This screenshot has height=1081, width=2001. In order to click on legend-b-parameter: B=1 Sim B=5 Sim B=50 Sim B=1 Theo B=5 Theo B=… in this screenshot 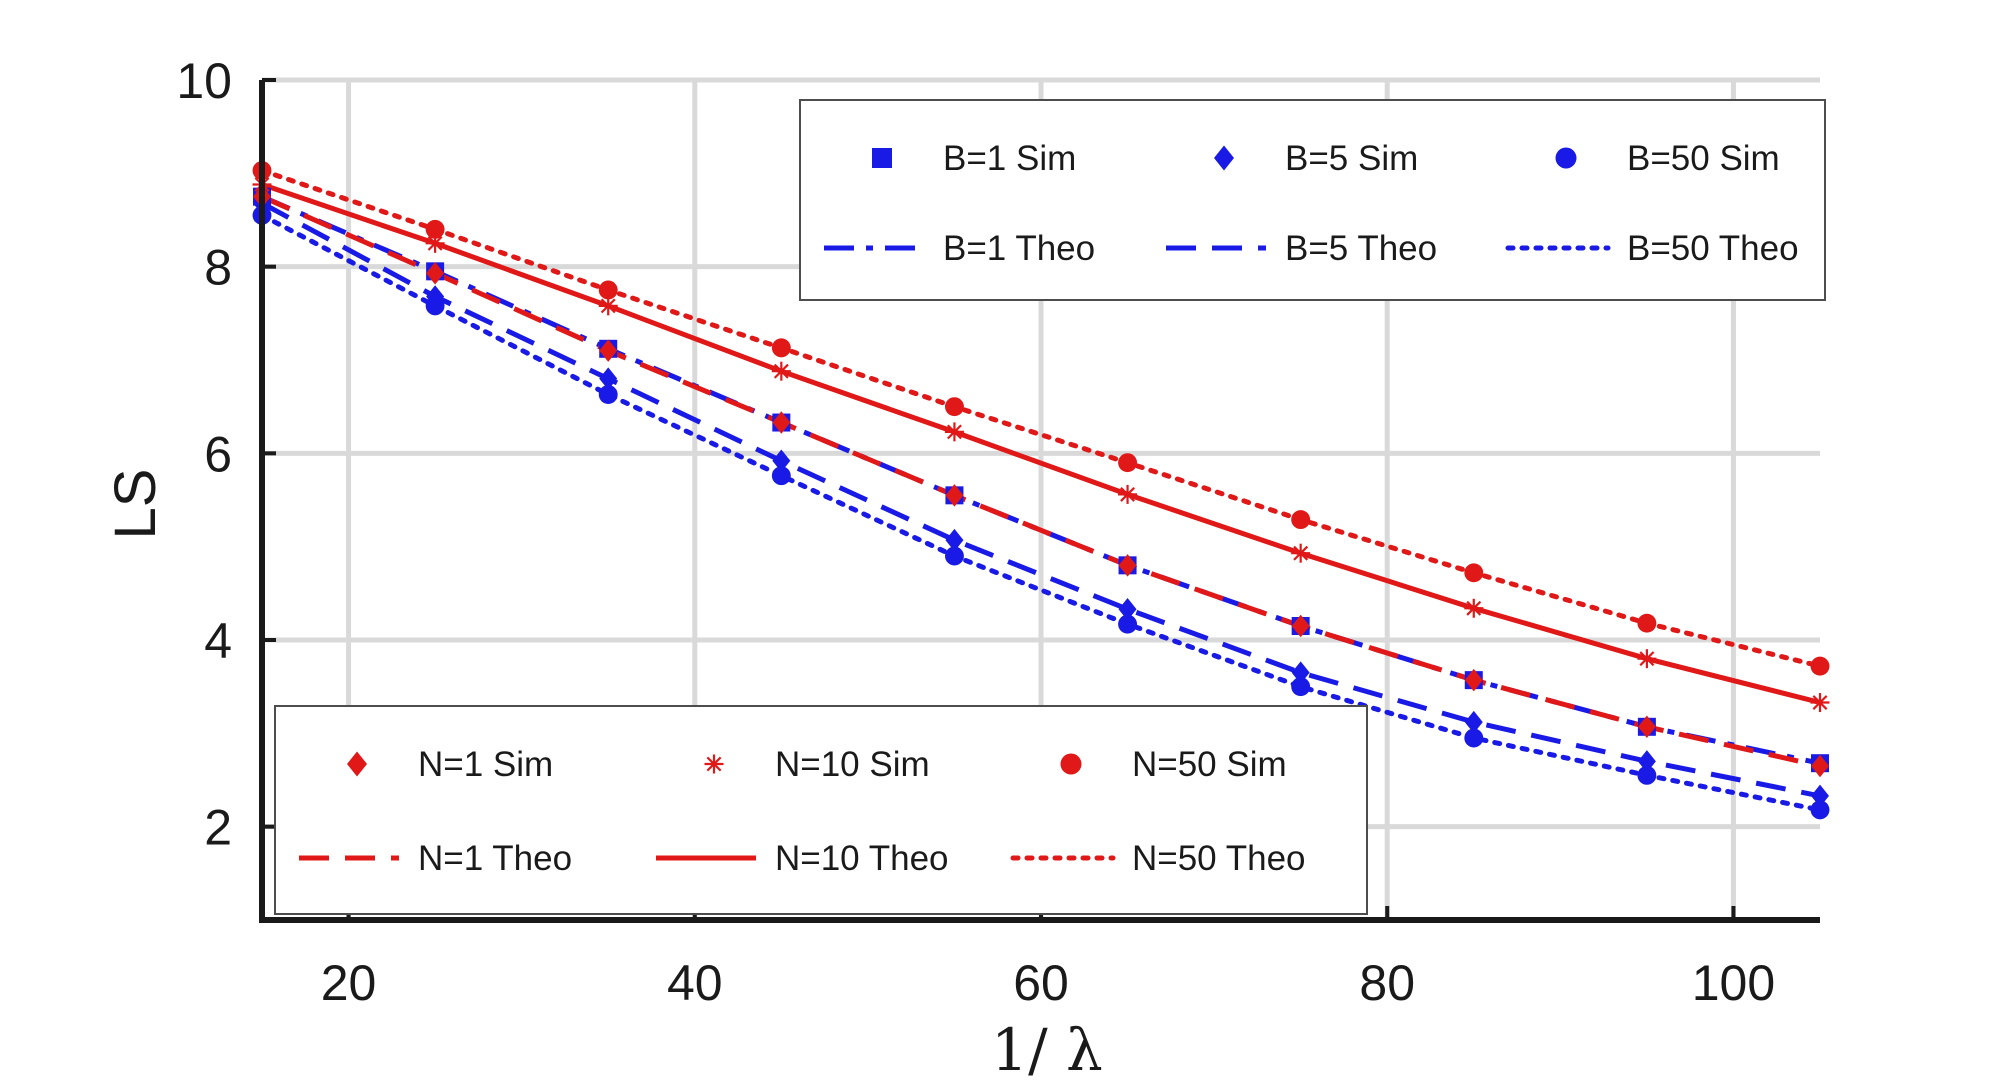, I will do `click(1312, 200)`.